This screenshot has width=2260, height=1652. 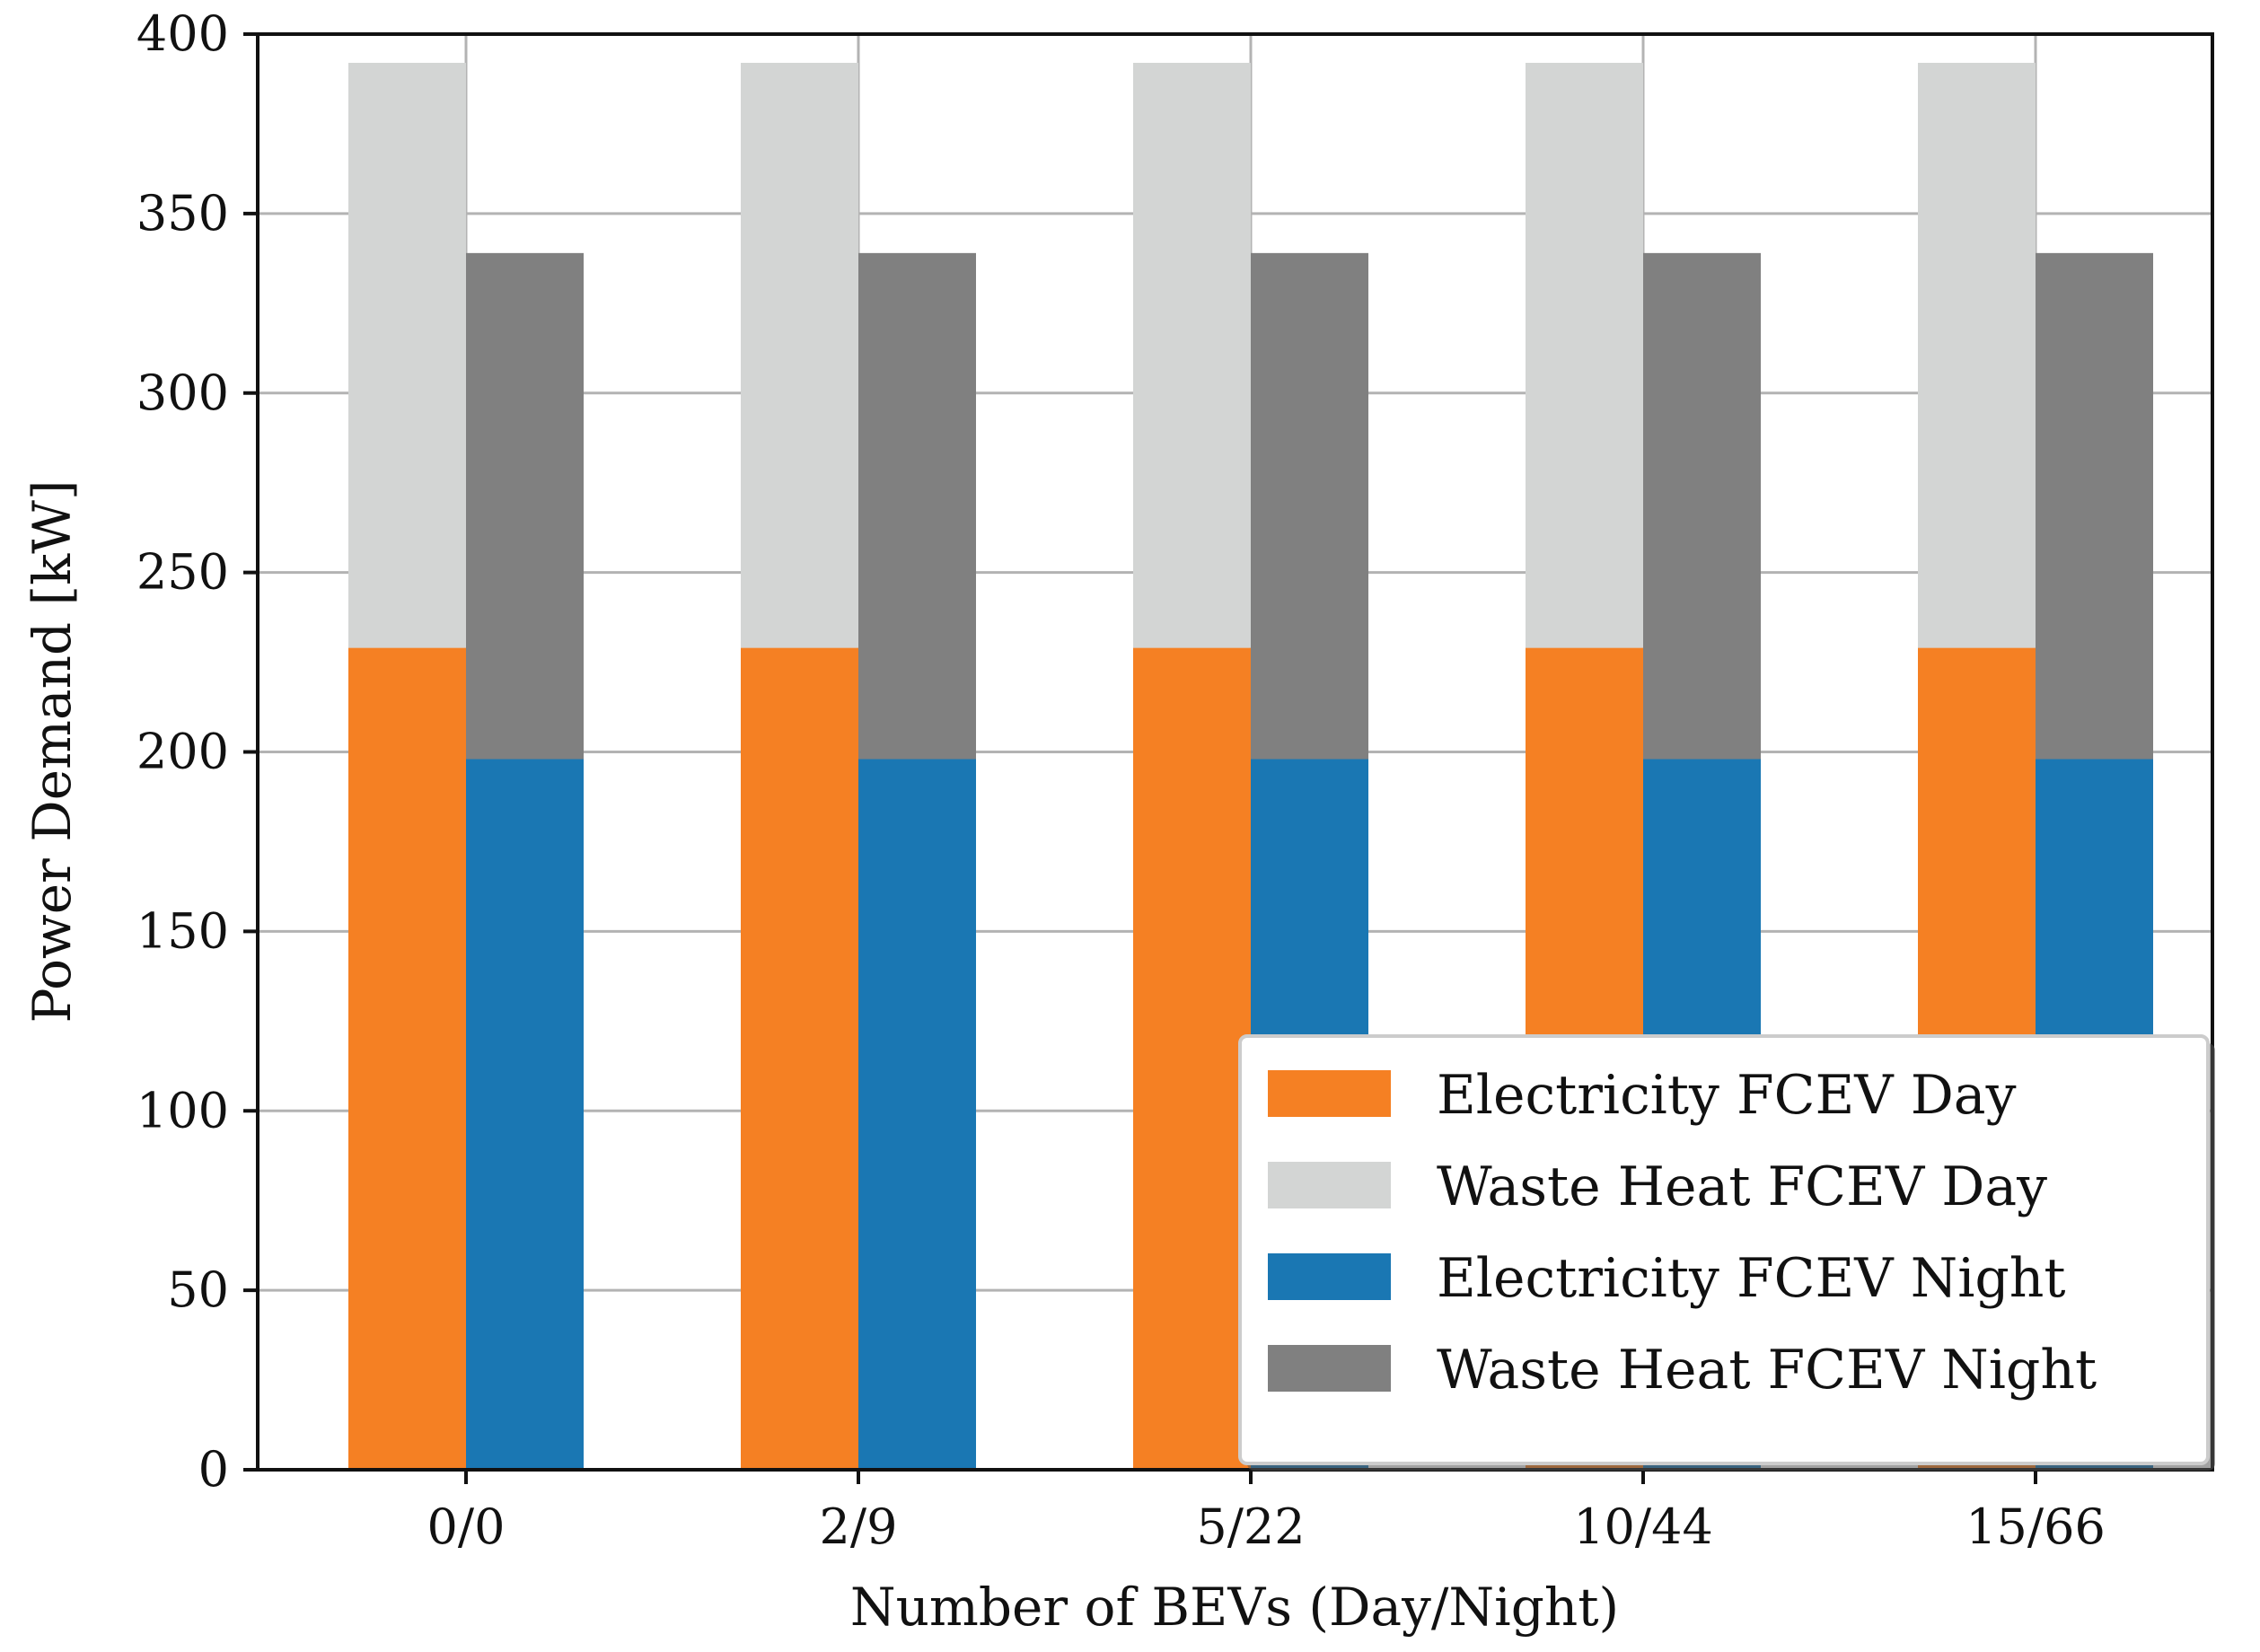 I want to click on y-axis-label: Power Demand [kW], so click(x=53, y=751).